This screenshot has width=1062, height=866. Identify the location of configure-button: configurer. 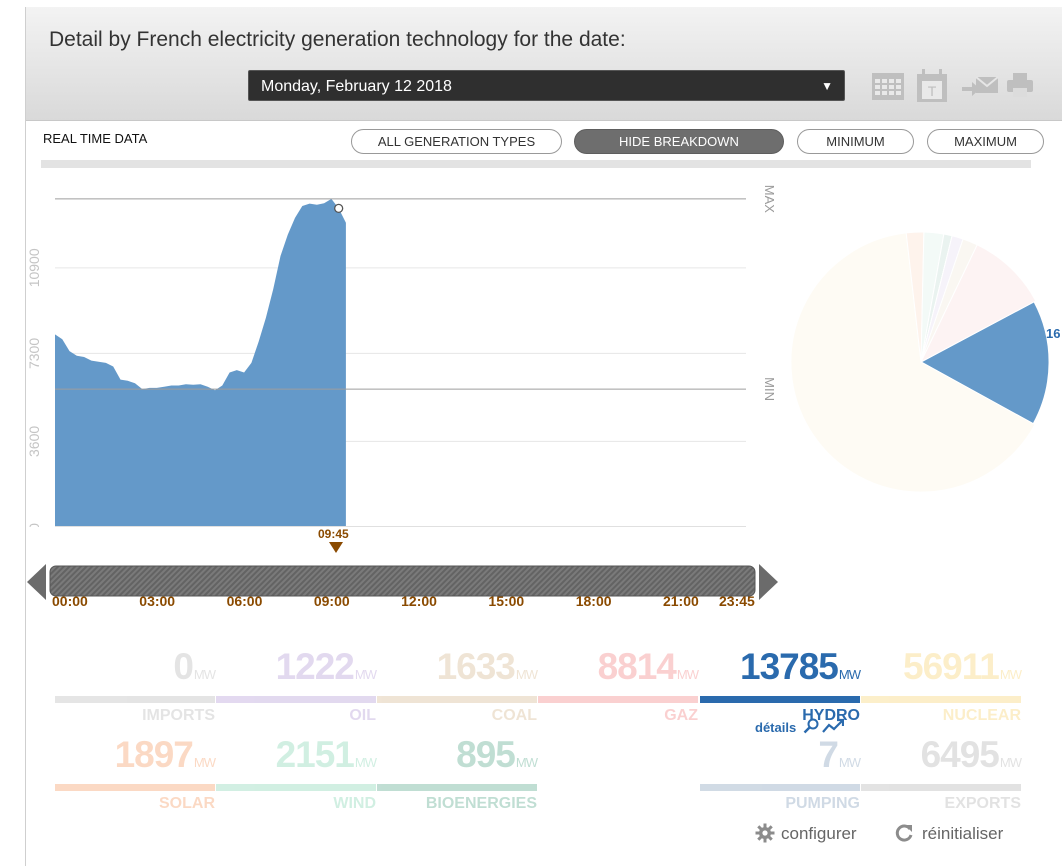
(806, 833).